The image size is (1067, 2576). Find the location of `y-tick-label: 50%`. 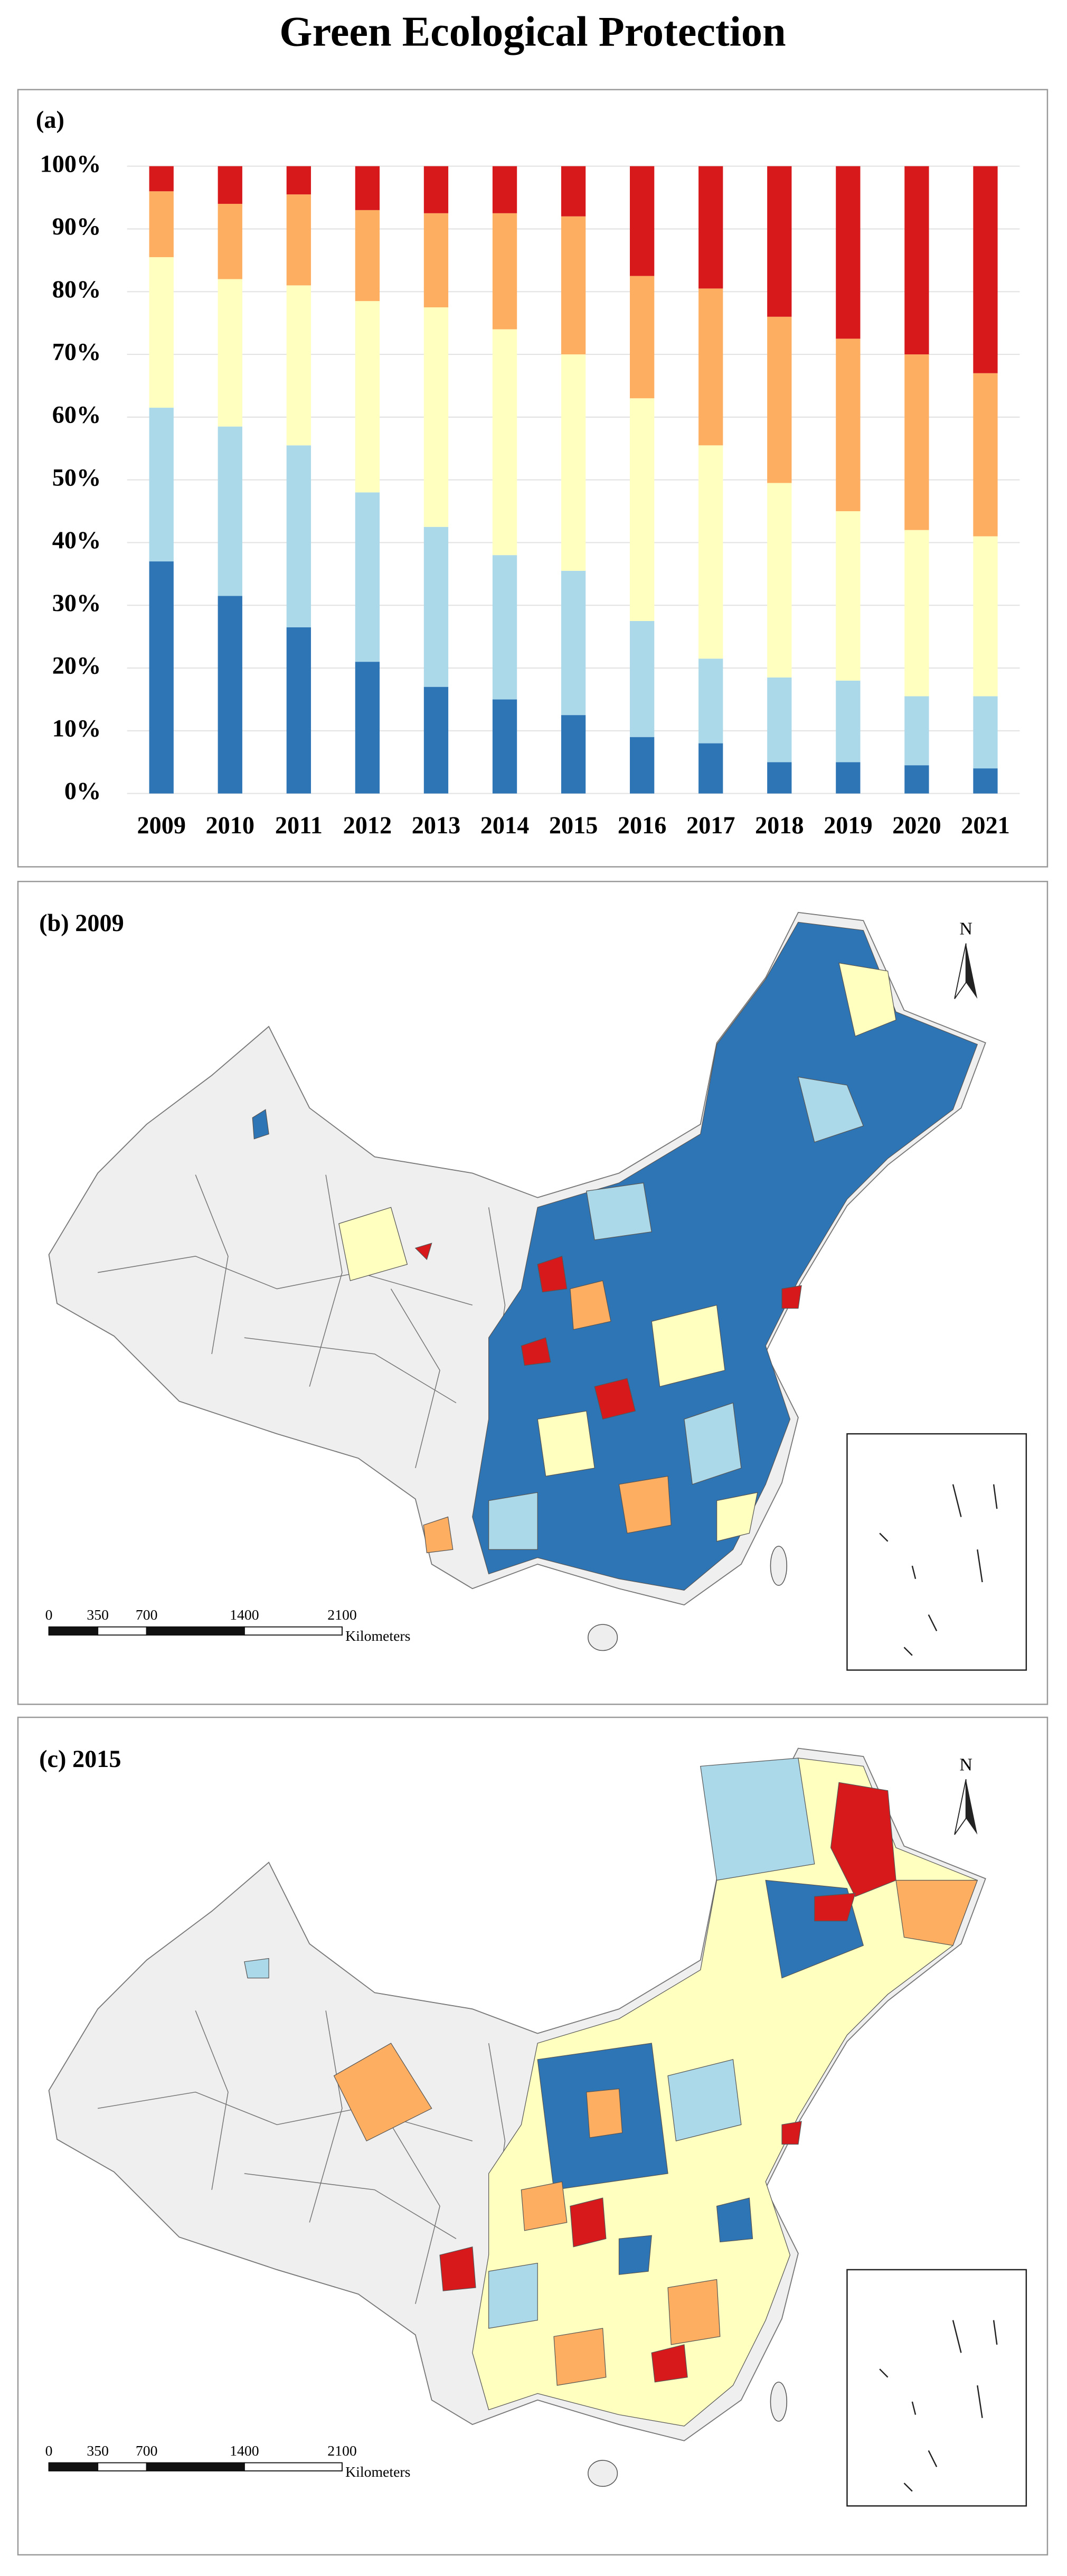

y-tick-label: 50% is located at coordinates (76, 477).